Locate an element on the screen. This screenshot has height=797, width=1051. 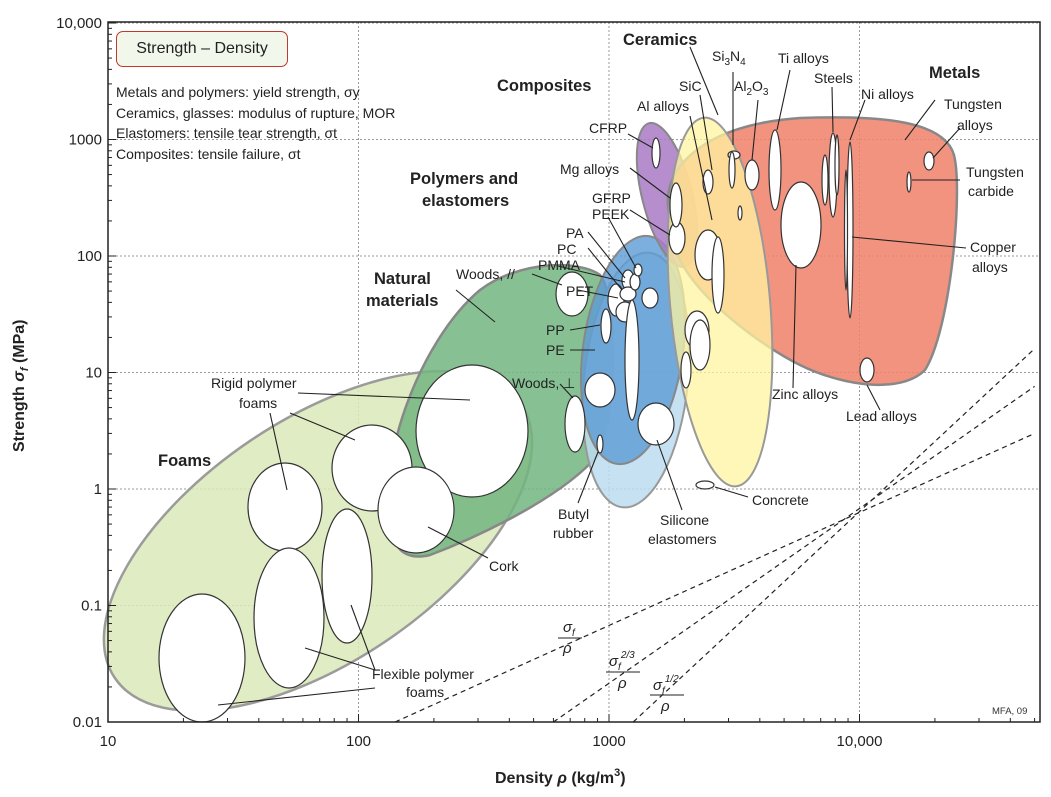
x-tick-label: 10 is located at coordinates (108, 741).